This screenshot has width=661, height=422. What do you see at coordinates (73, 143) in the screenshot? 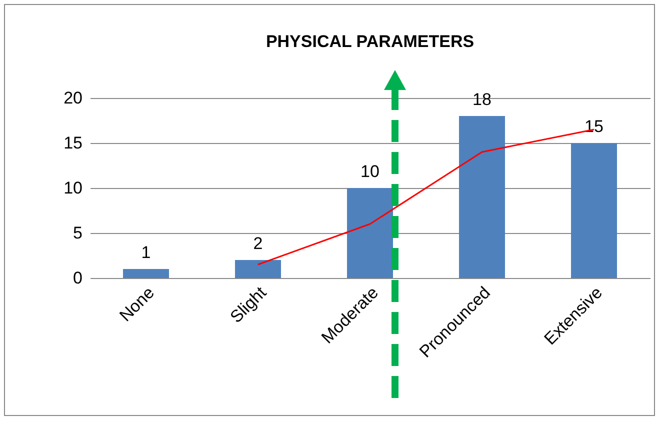
I see `y-tick-label: 15` at bounding box center [73, 143].